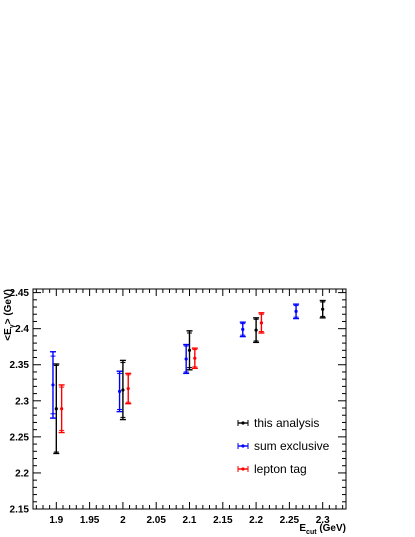  I want to click on legend-entry: lepton tag, so click(272, 469).